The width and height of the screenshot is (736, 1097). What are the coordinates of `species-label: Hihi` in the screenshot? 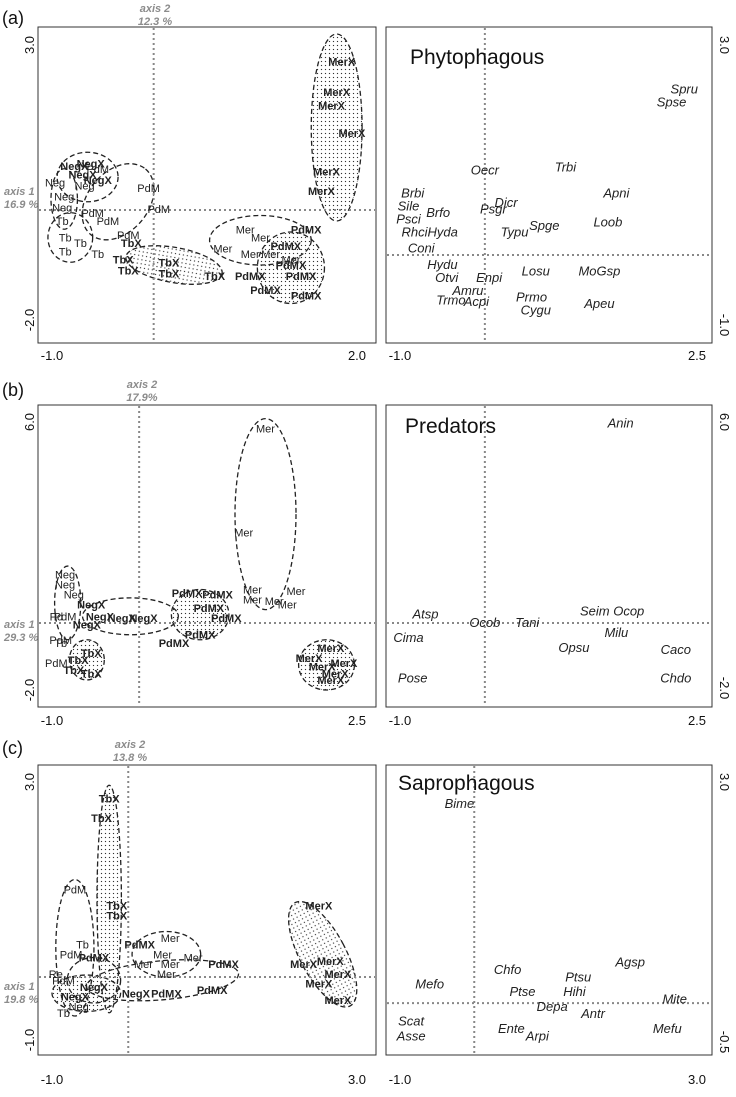 It's located at (575, 991).